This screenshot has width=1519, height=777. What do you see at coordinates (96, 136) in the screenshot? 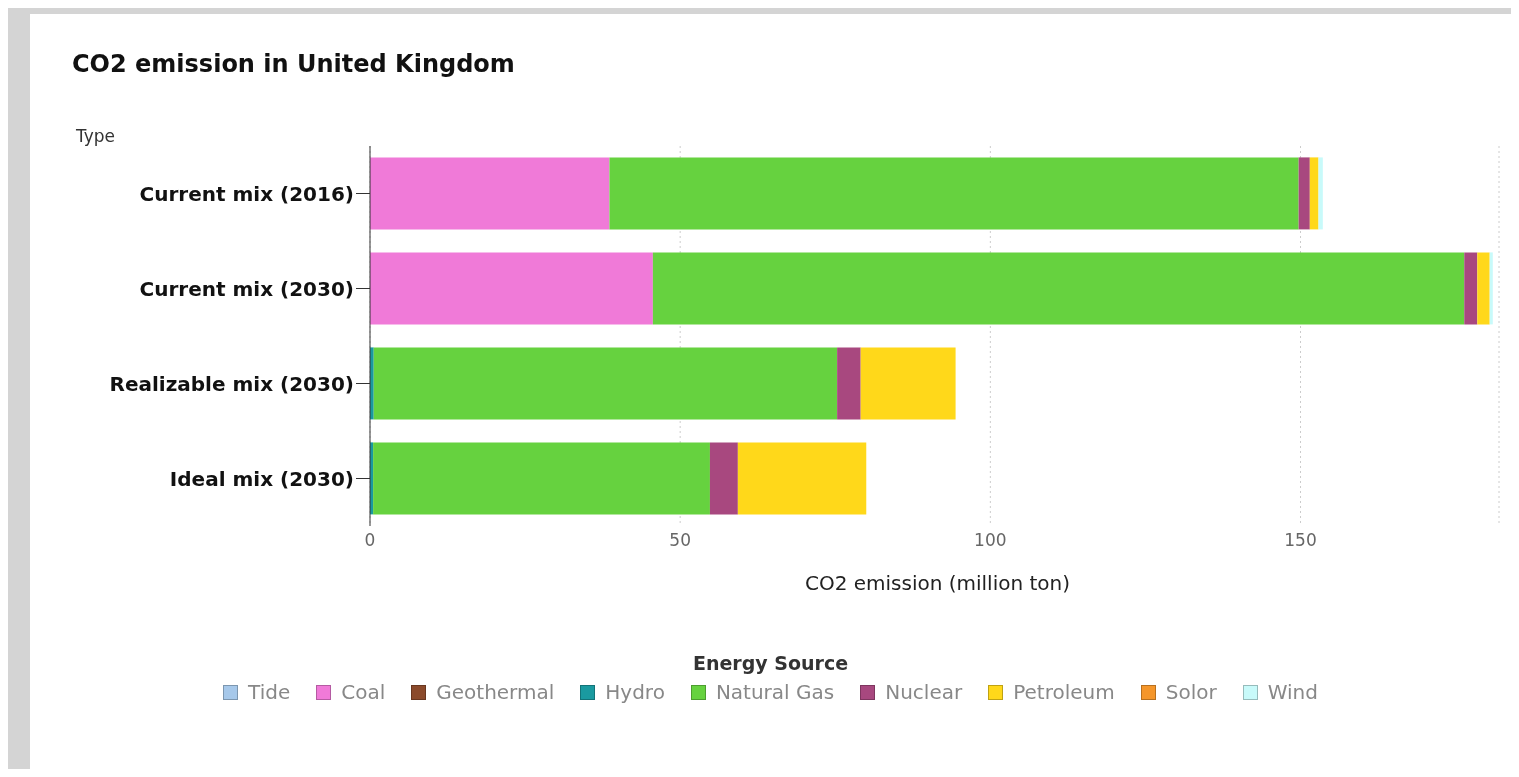
I see `y-axis-title: Type` at bounding box center [96, 136].